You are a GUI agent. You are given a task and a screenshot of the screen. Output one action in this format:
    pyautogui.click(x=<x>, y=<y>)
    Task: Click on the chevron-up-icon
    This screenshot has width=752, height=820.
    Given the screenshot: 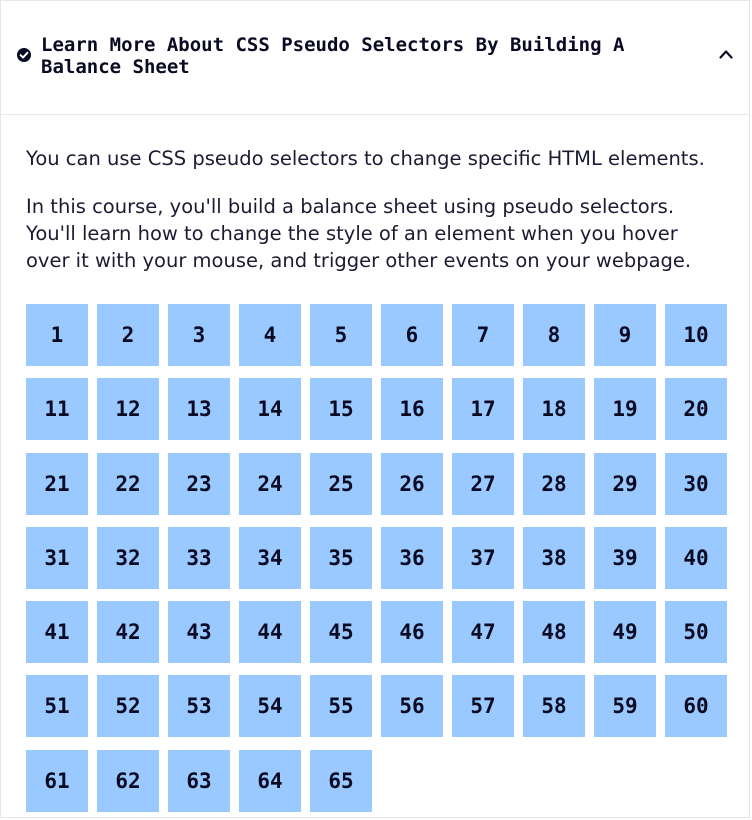 What is the action you would take?
    pyautogui.click(x=726, y=54)
    